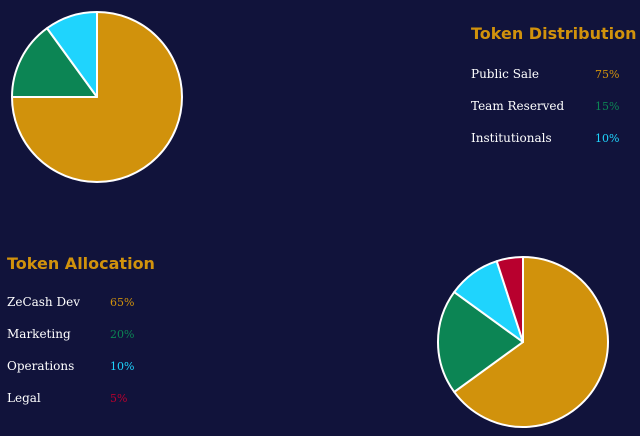 The image size is (640, 436). Describe the element at coordinates (41, 366) in the screenshot. I see `legend-label-operations: Operations` at that location.